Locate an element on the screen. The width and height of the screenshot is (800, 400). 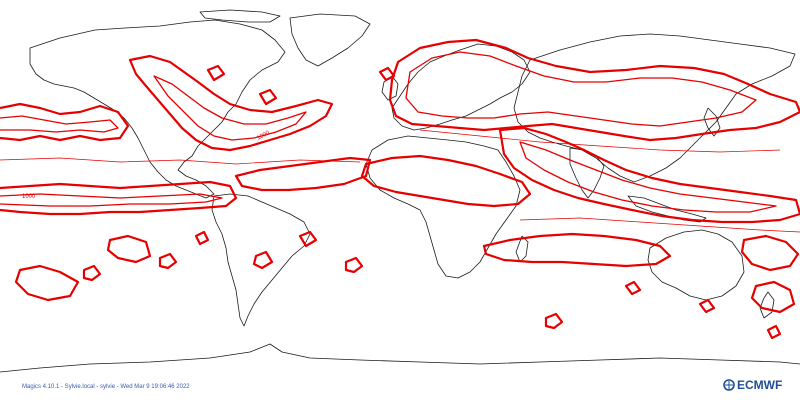
coastline-africa is located at coordinates (443, 207).